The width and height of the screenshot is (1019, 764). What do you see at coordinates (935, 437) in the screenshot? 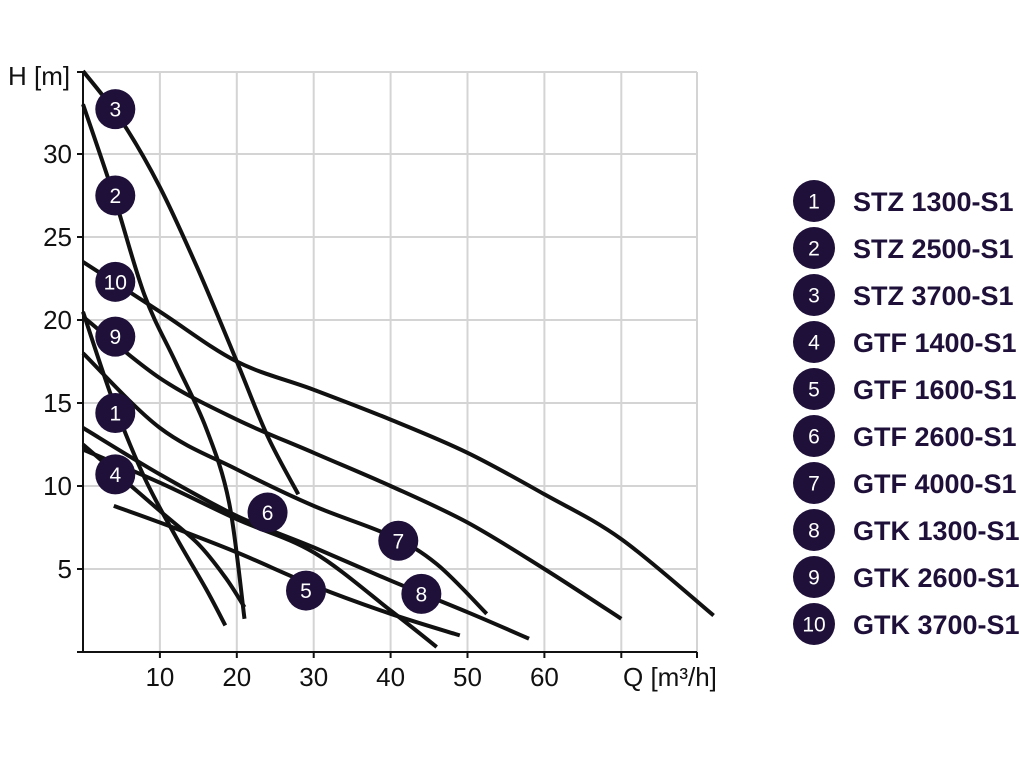
I see `legend-label: GTF 2600-S1` at bounding box center [935, 437].